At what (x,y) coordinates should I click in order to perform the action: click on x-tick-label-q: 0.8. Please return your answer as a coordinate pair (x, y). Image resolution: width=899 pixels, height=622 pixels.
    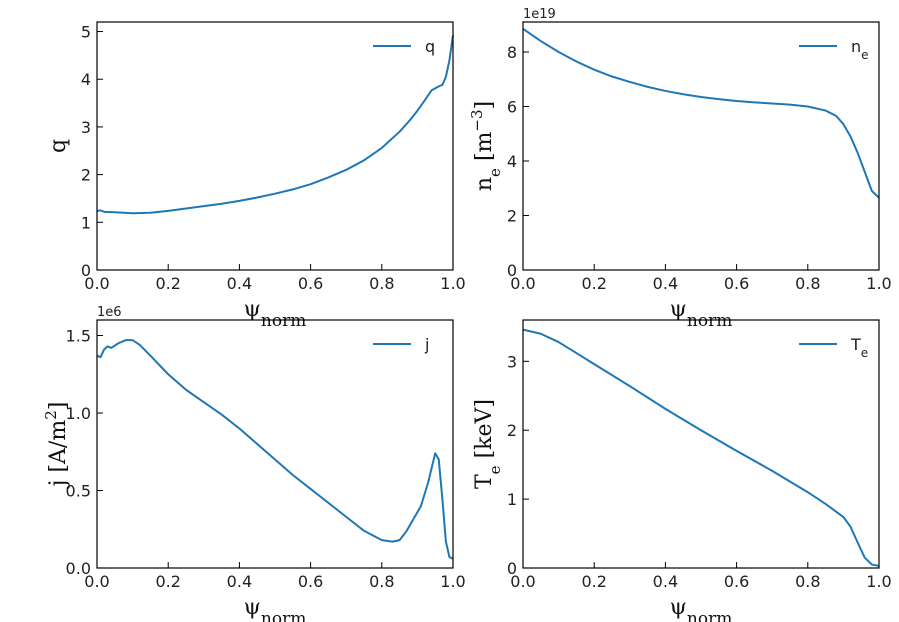
    Looking at the image, I should click on (381, 283).